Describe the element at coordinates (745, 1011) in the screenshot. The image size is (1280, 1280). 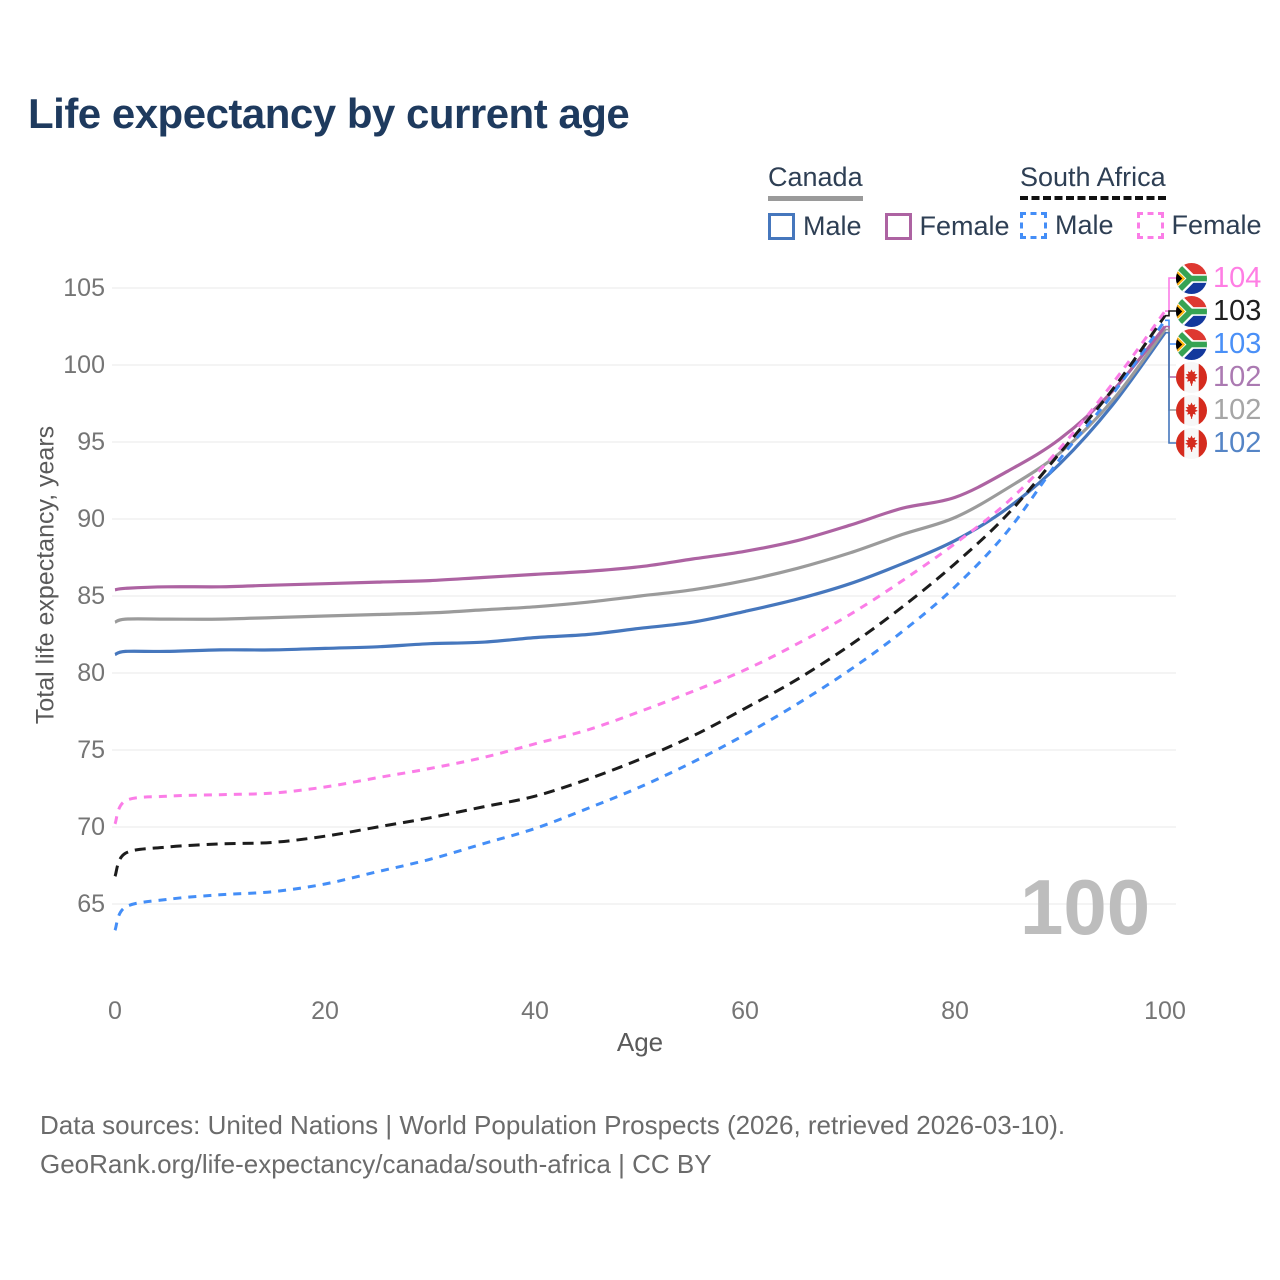
I see `x-tick-label: 60` at that location.